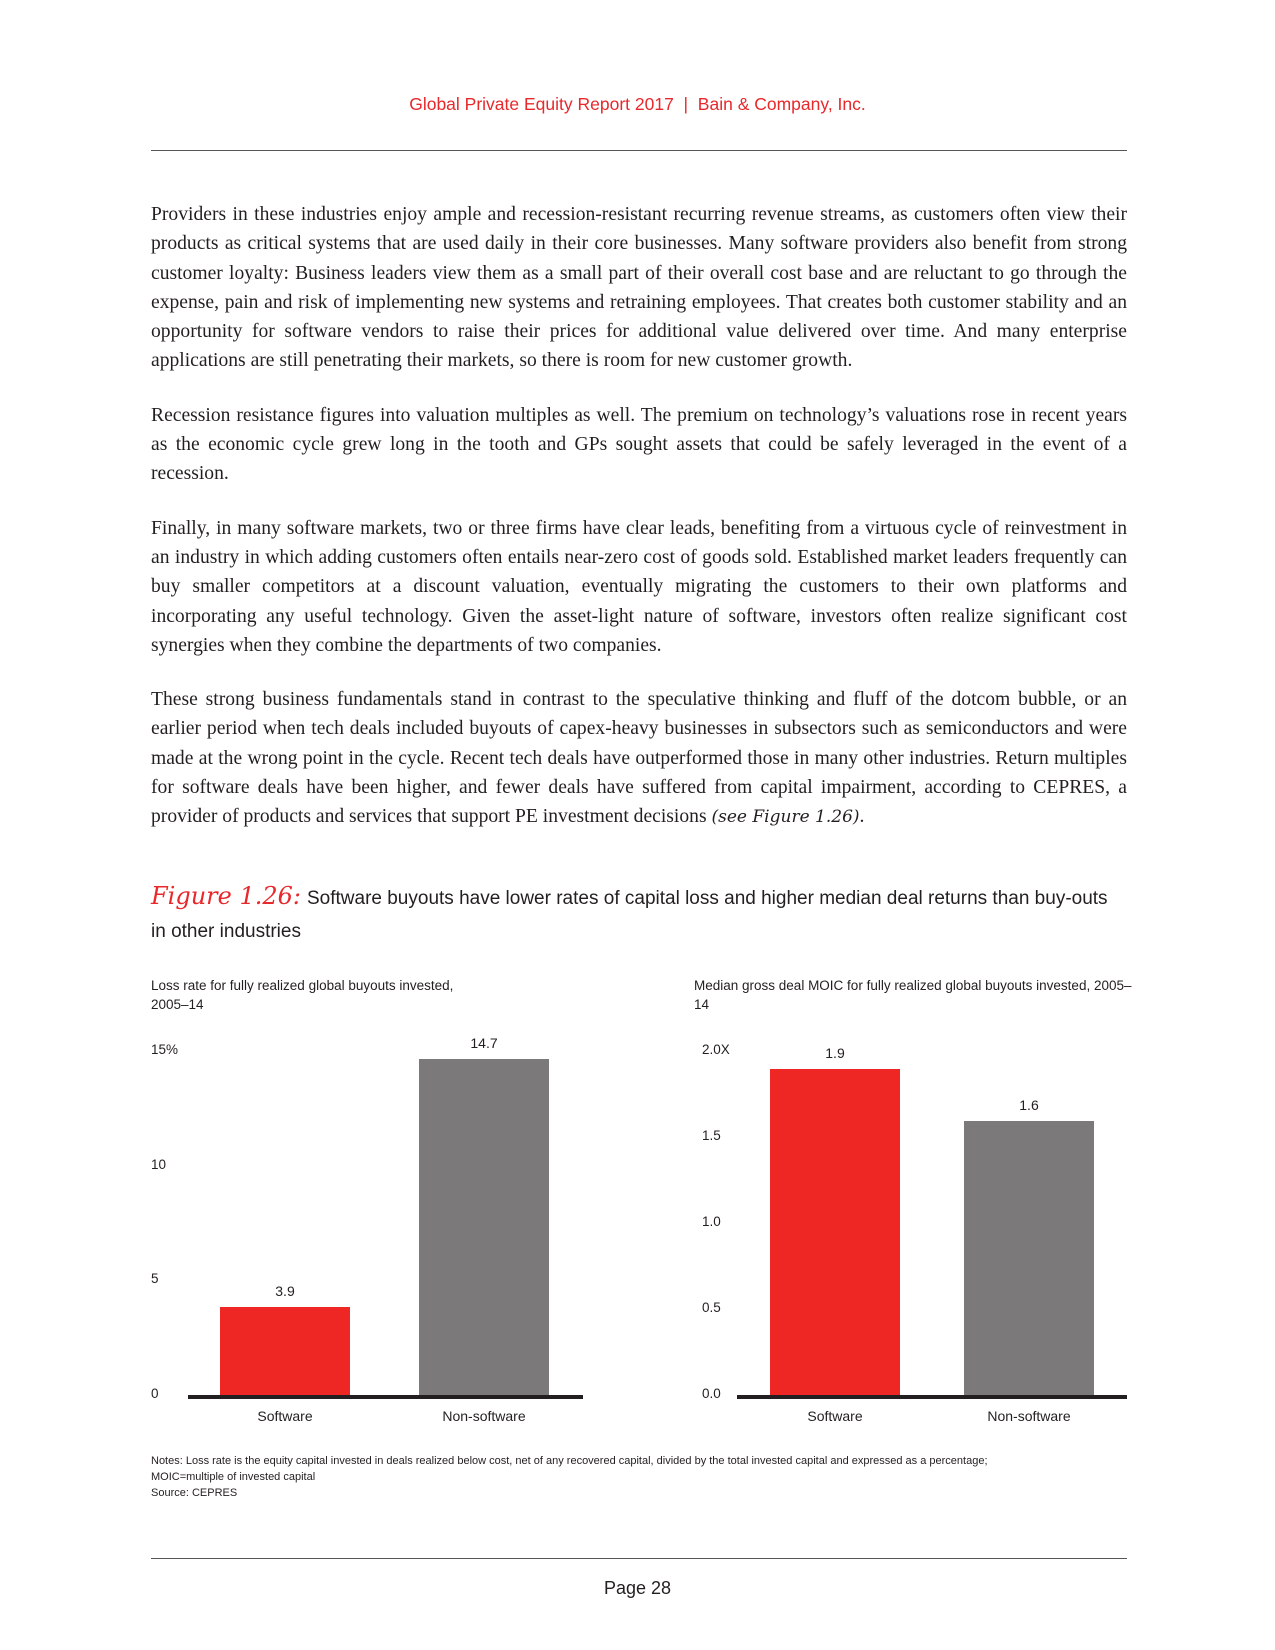 The height and width of the screenshot is (1650, 1275). I want to click on y-tick-label: 10, so click(159, 1164).